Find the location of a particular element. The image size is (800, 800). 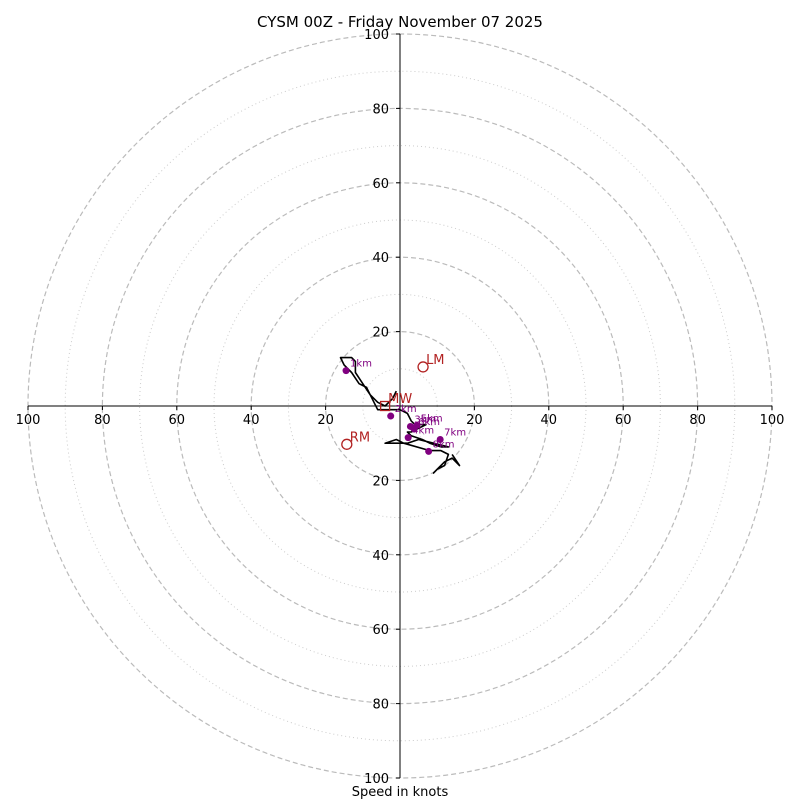

storm-marker-LM is located at coordinates (423, 367).